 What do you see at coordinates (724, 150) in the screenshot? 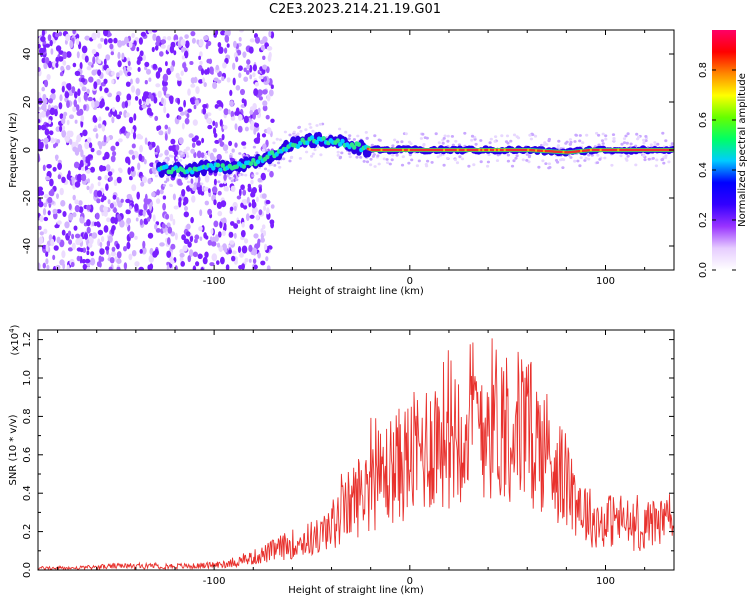
I see `colorbar-gradient` at bounding box center [724, 150].